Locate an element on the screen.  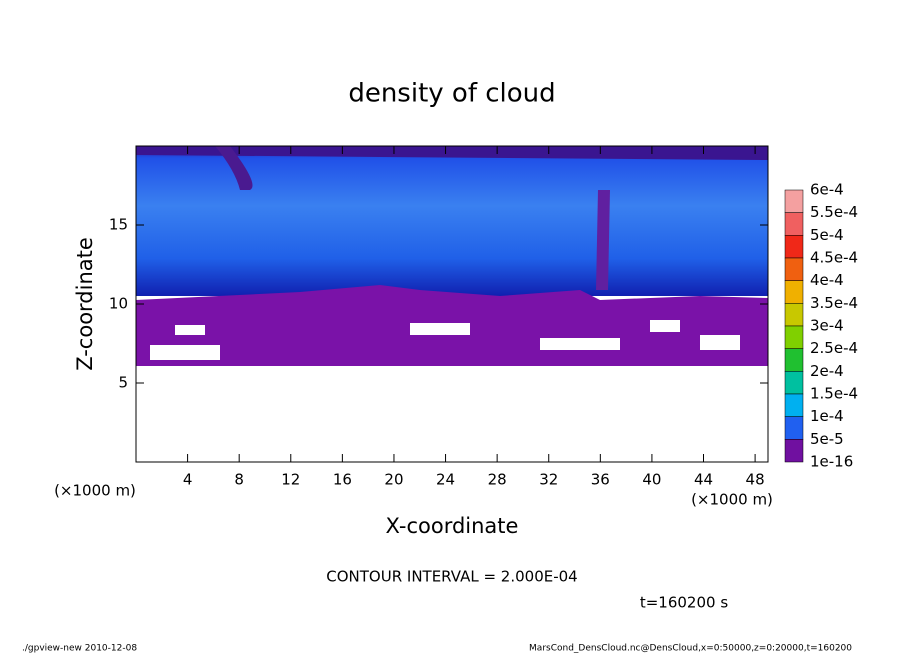
colorbar-label: 1e-16 is located at coordinates (831, 462).